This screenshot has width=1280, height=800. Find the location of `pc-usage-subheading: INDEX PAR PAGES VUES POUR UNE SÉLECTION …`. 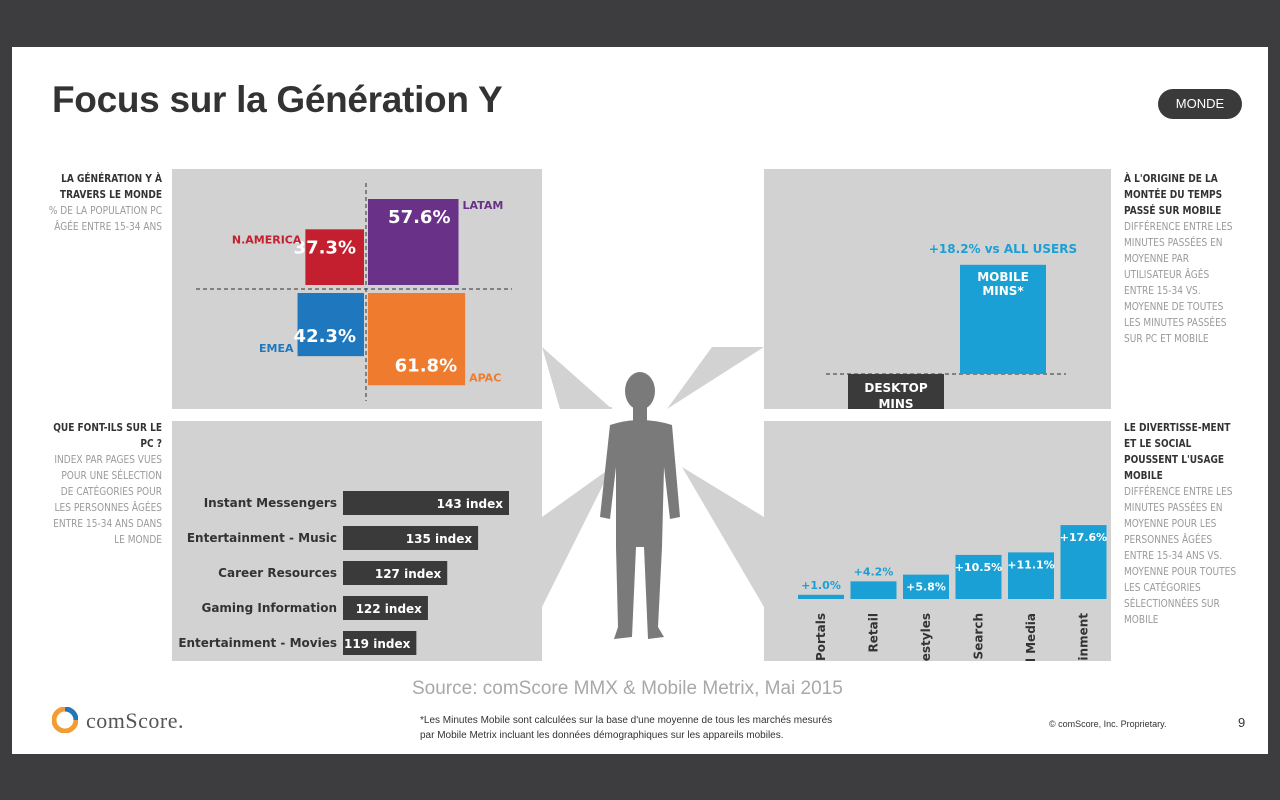

pc-usage-subheading: INDEX PAR PAGES VUES POUR UNE SÉLECTION … is located at coordinates (108, 499).